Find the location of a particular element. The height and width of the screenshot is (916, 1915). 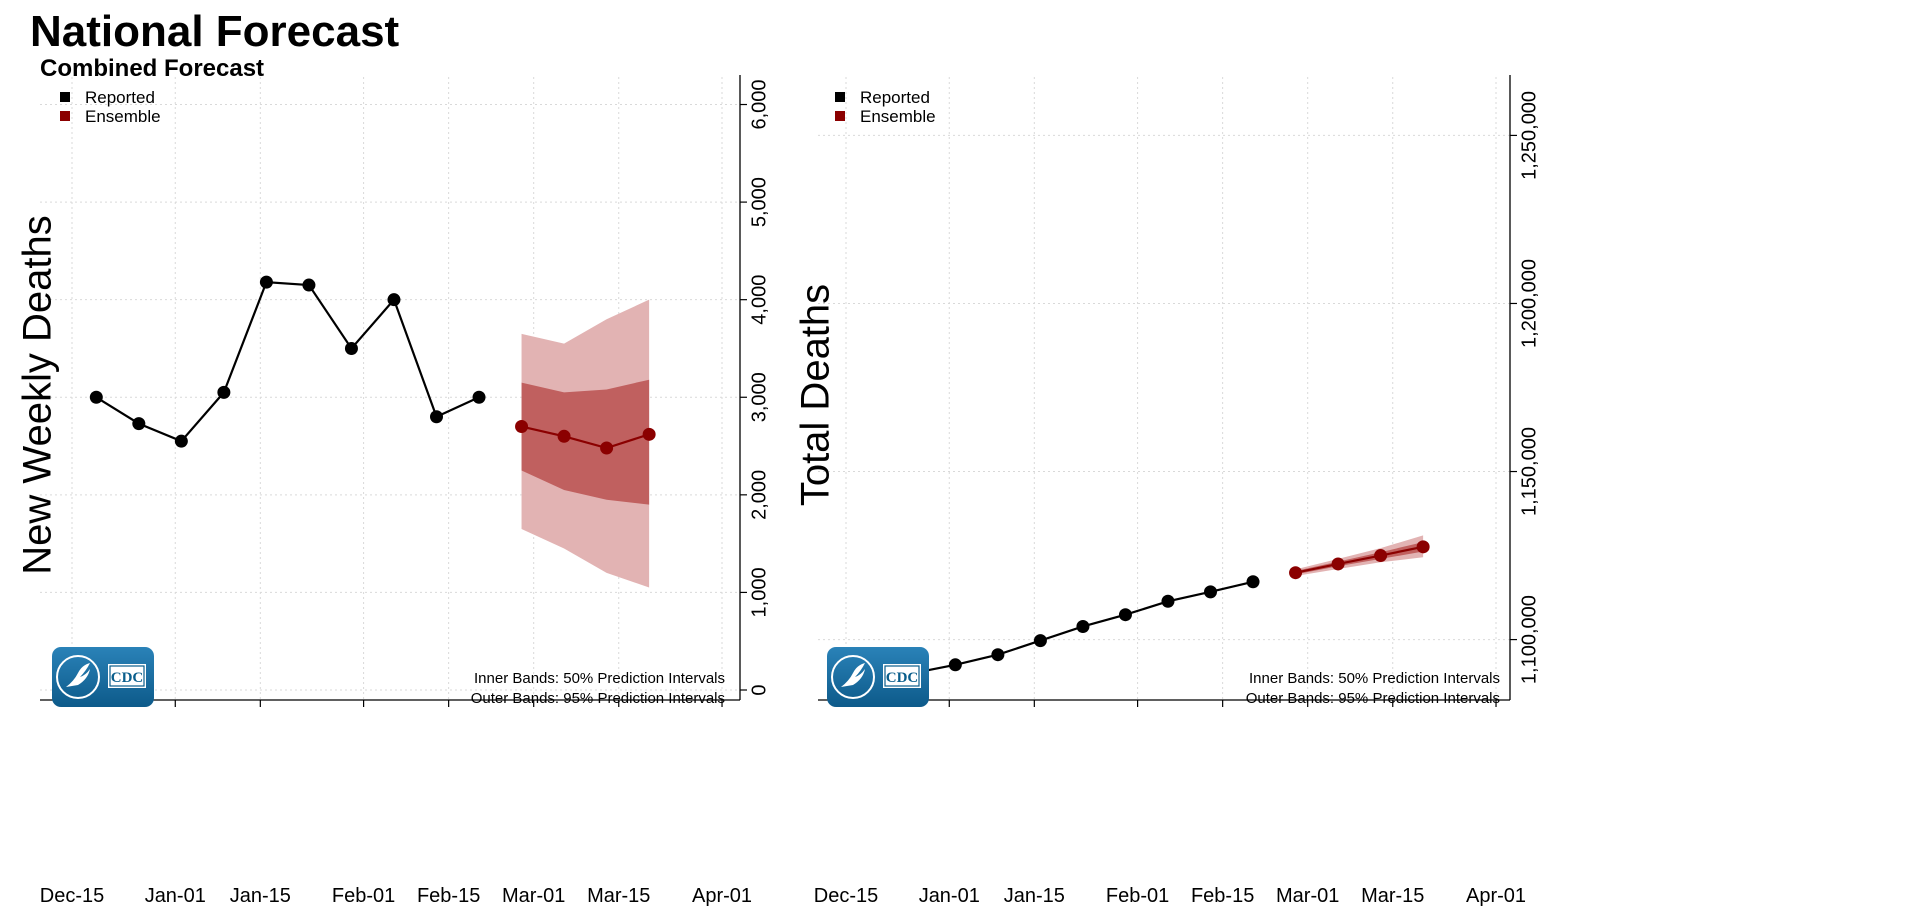

y-tick-label: 0 is located at coordinates (759, 689).